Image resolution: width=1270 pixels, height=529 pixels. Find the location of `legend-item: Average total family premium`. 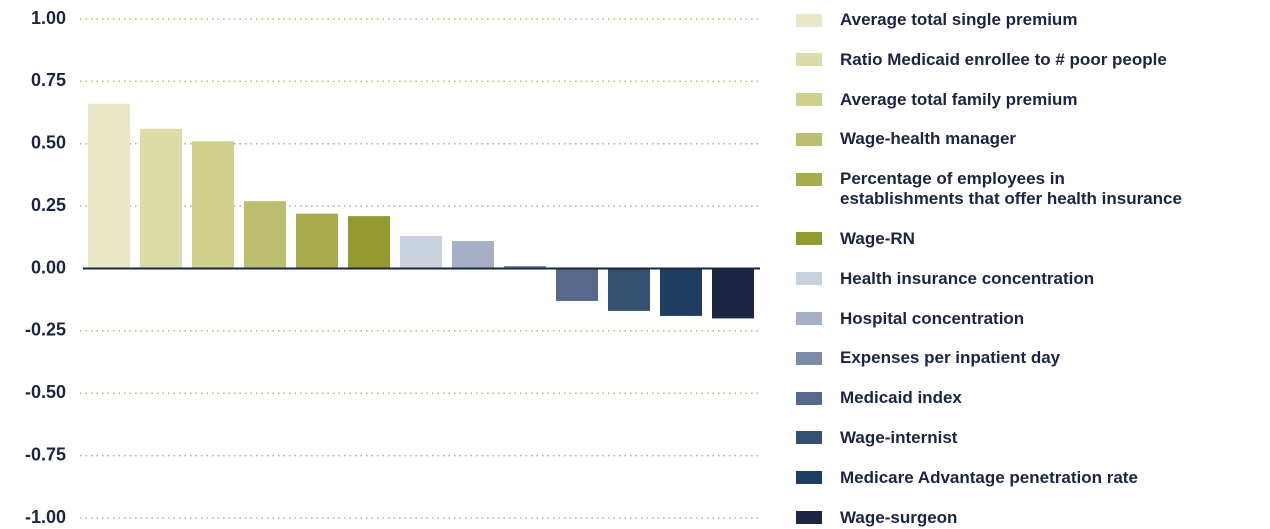

legend-item: Average total family premium is located at coordinates (989, 100).